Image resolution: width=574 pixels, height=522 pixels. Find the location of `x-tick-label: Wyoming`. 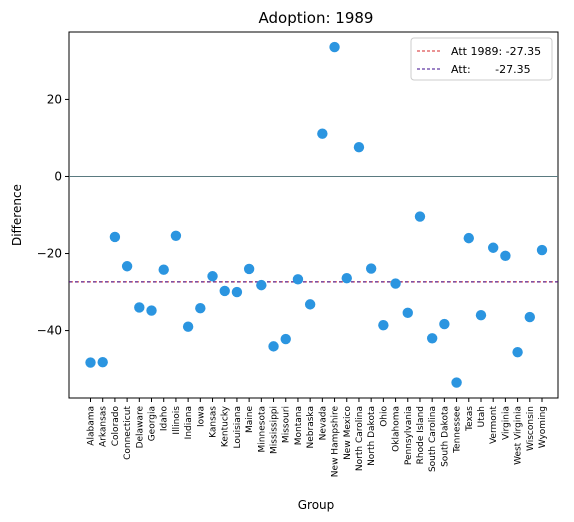

x-tick-label: Wyoming is located at coordinates (543, 427).